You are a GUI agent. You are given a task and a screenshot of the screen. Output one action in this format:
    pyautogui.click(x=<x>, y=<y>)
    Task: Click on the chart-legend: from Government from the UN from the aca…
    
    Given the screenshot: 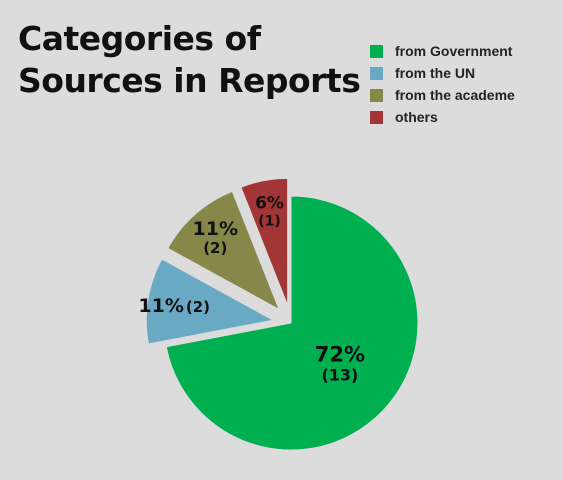 What is the action you would take?
    pyautogui.click(x=442, y=84)
    